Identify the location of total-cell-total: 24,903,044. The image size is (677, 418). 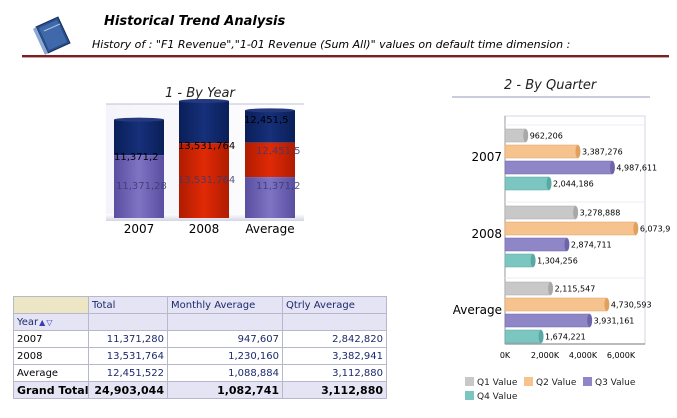
(128, 390).